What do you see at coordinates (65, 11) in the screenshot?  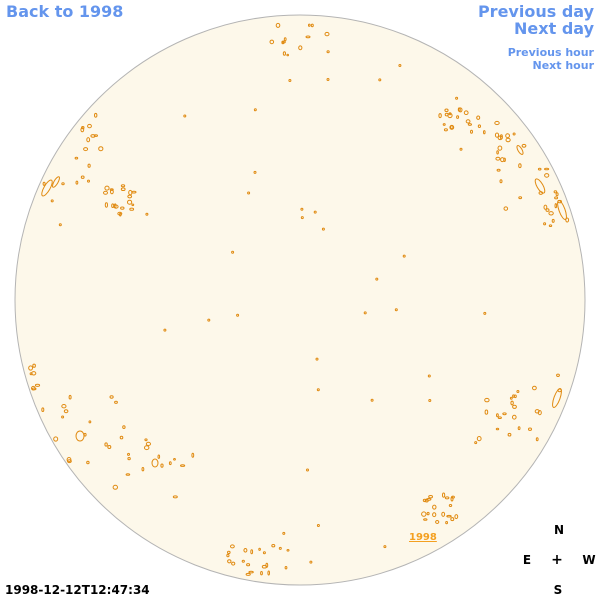 I see `back-to-year-link: Back to 1998` at bounding box center [65, 11].